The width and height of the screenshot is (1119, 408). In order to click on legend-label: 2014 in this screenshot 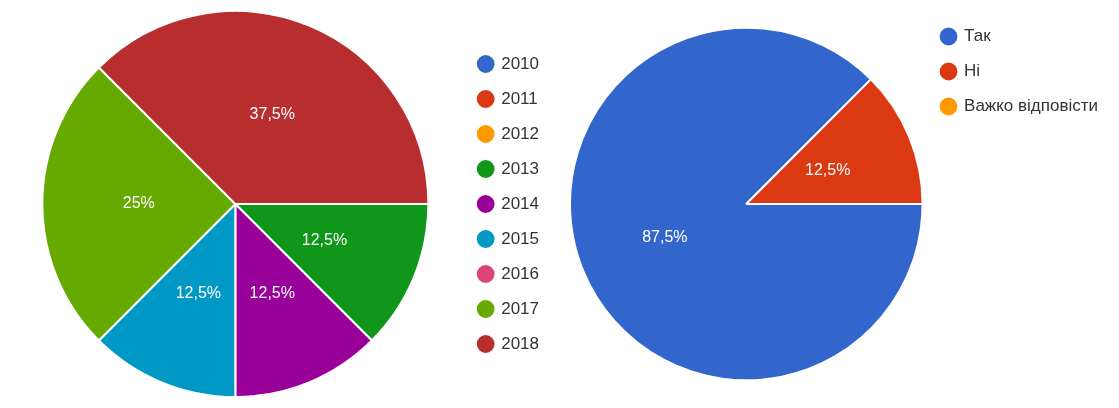, I will do `click(520, 203)`.